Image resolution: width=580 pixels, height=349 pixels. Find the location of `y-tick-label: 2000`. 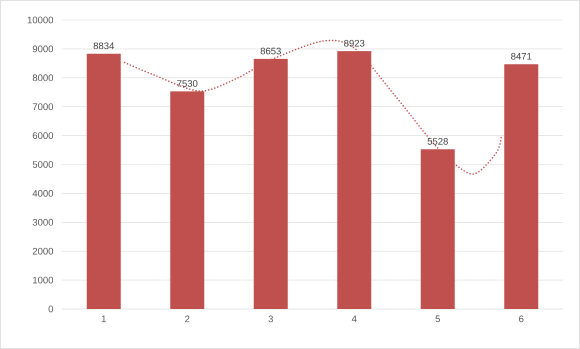

y-tick-label: 2000 is located at coordinates (43, 251).